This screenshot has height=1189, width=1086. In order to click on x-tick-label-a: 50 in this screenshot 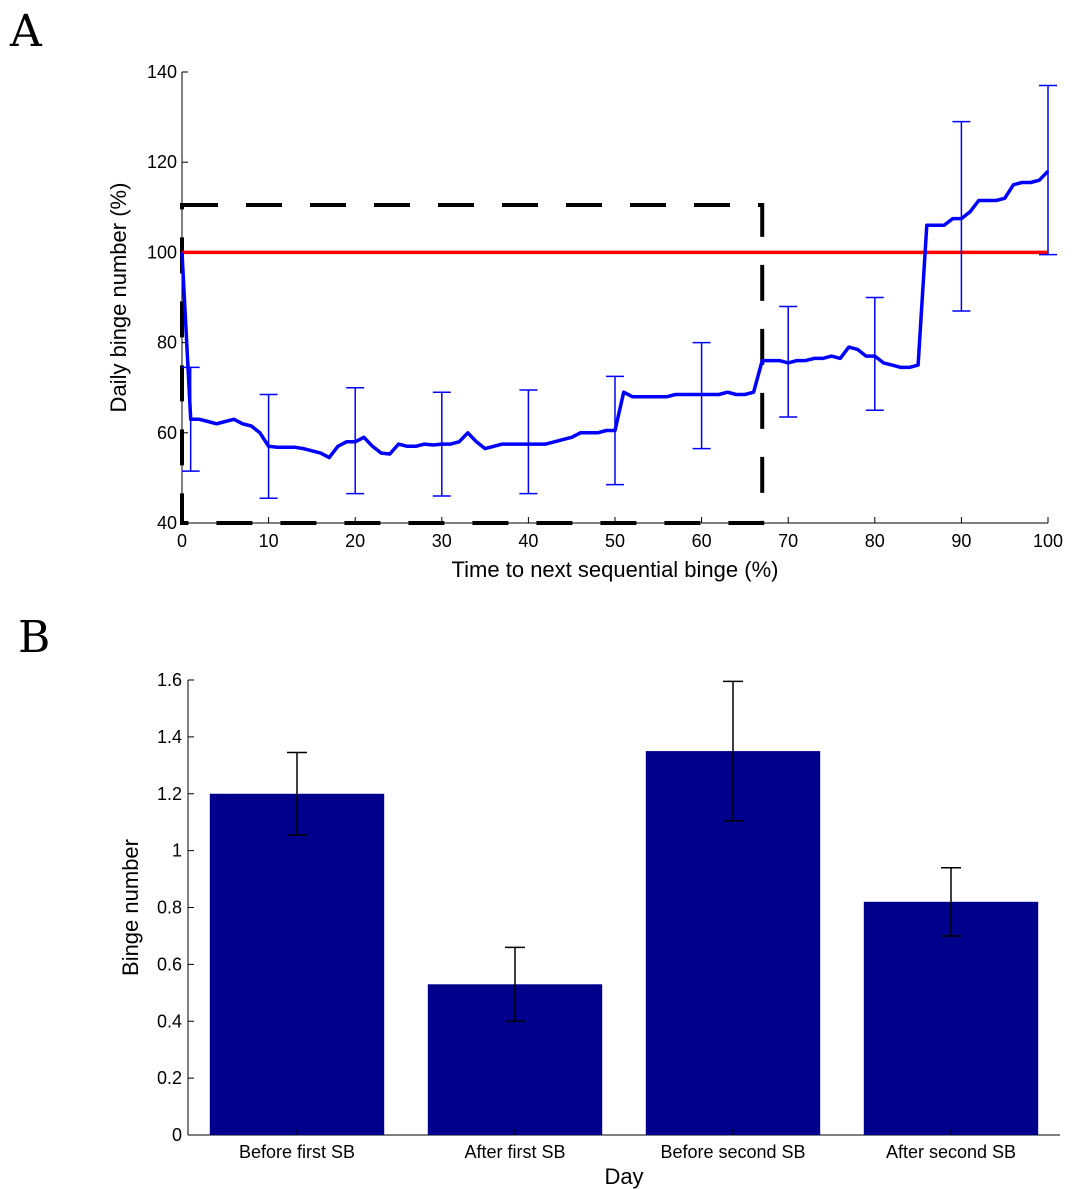, I will do `click(615, 541)`.